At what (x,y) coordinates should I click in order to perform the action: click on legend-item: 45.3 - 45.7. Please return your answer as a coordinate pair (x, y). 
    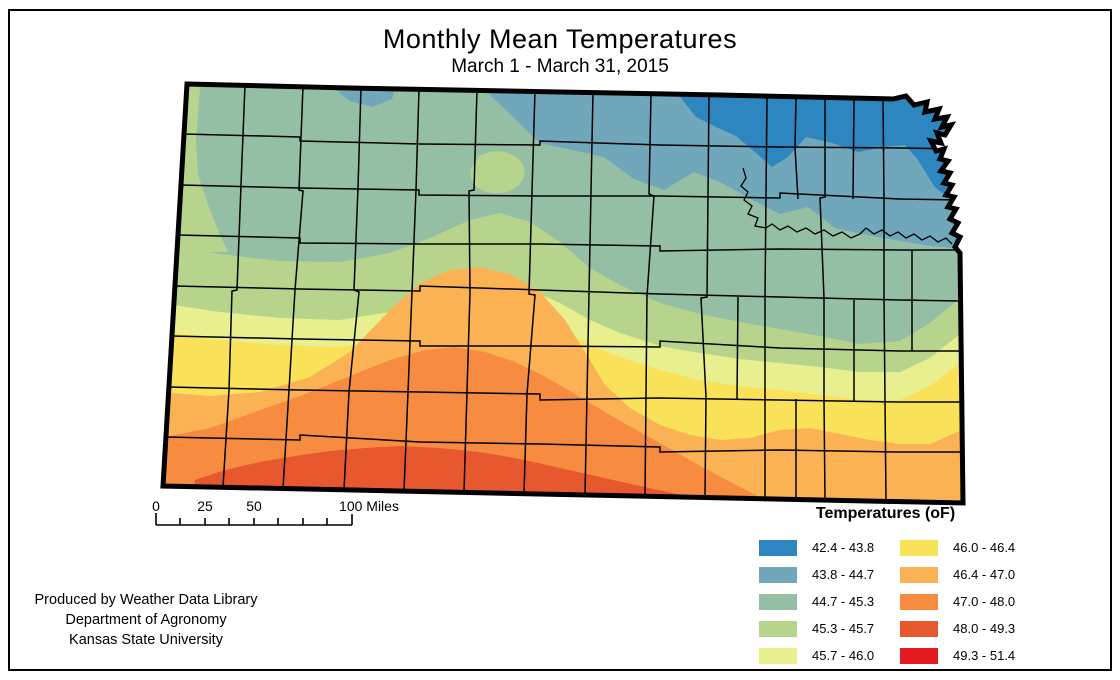
    Looking at the image, I should click on (816, 628).